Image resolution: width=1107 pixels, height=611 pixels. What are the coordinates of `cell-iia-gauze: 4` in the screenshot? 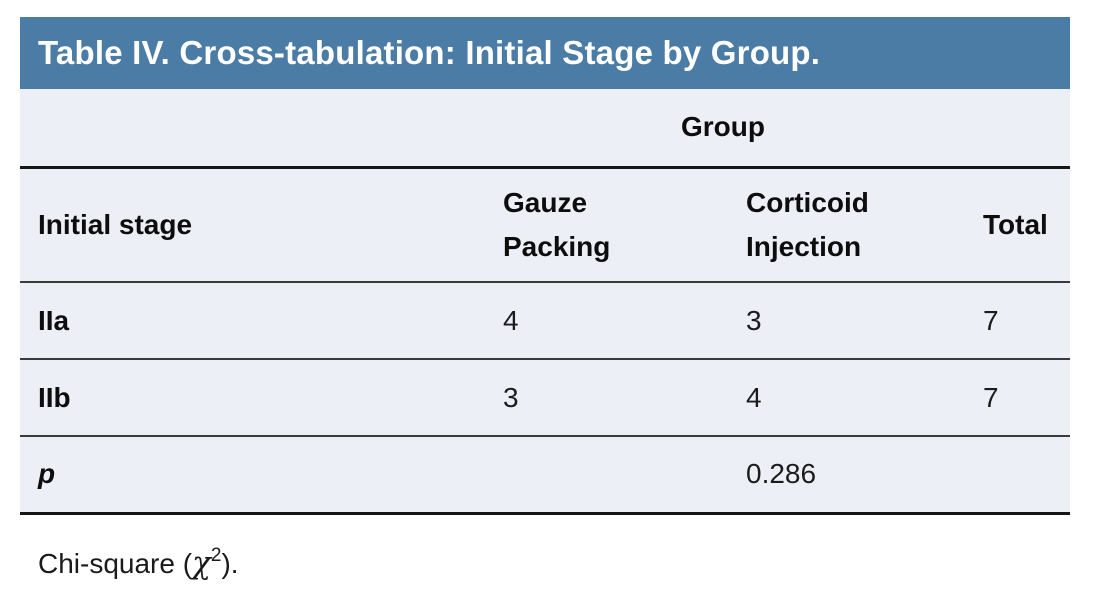 It's located at (616, 321).